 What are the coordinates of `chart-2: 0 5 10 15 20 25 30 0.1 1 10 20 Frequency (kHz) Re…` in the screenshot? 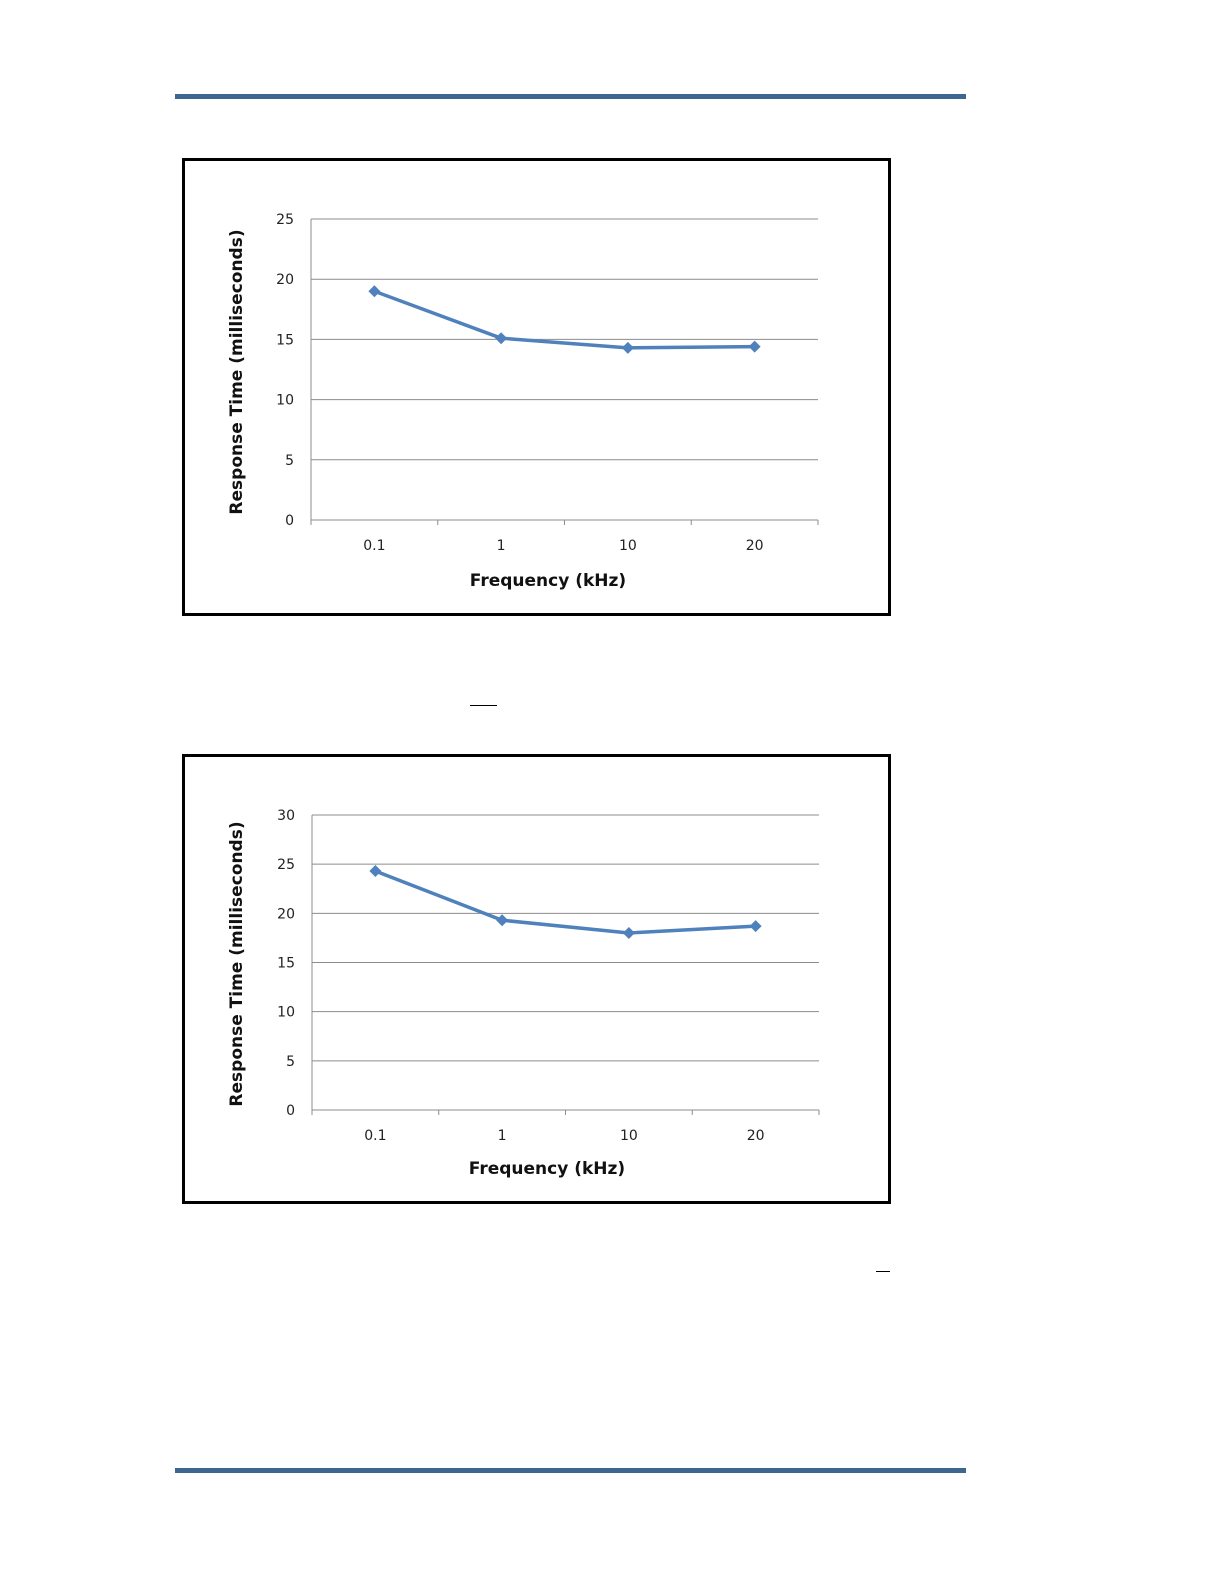 It's located at (523, 993).